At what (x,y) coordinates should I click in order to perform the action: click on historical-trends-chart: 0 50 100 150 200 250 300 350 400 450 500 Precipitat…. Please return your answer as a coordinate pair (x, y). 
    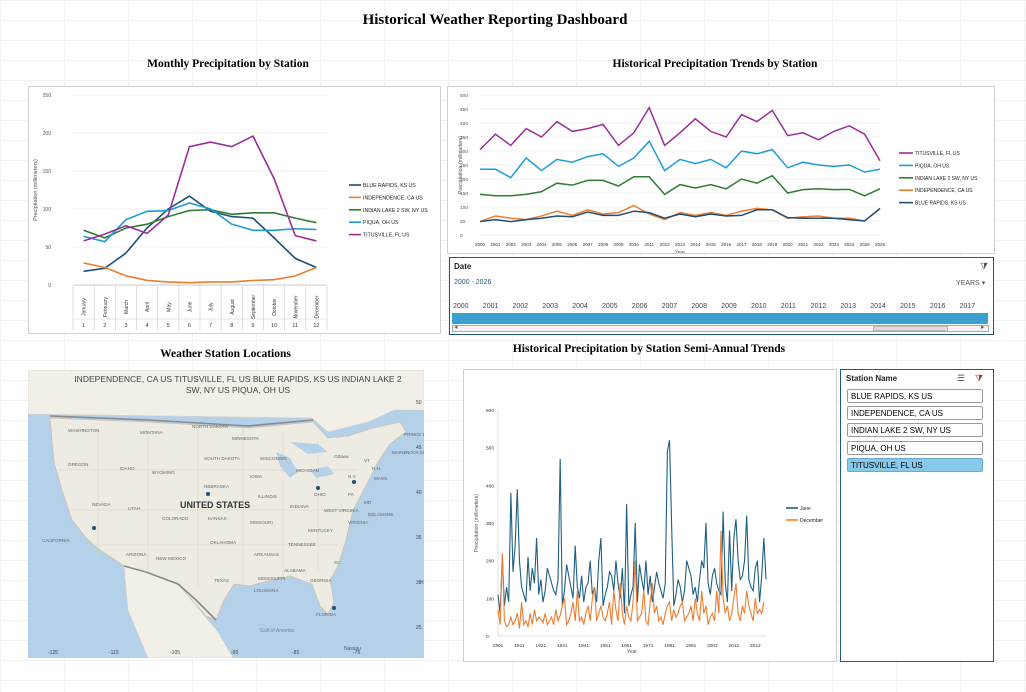
    Looking at the image, I should click on (721, 171).